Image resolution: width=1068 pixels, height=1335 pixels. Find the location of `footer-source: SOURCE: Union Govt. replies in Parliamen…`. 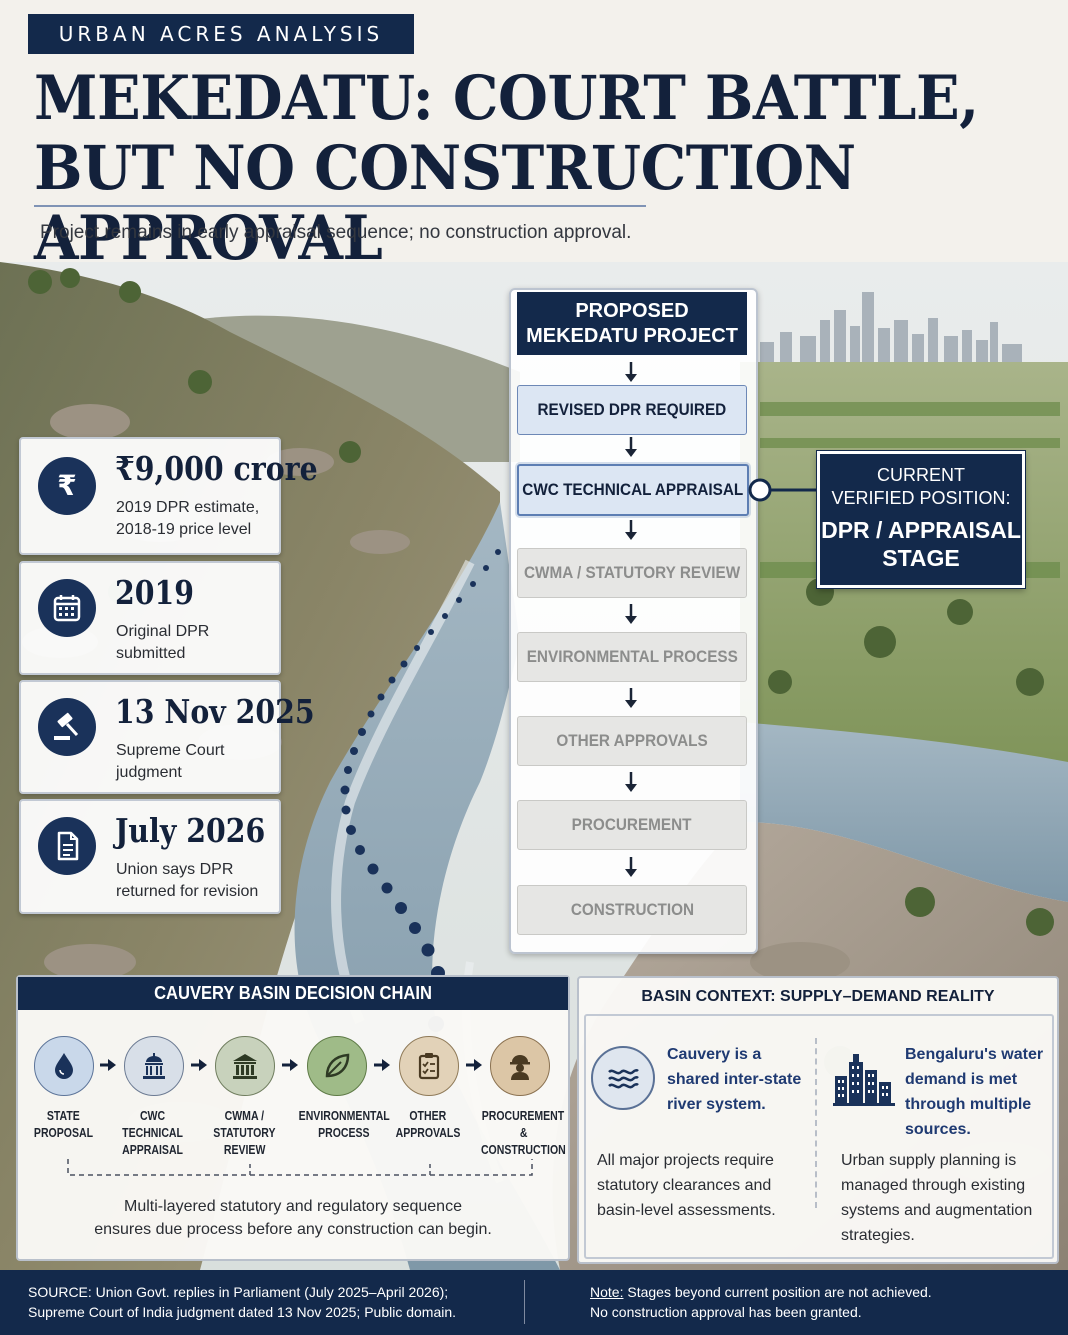

footer-source: SOURCE: Union Govt. replies in Parliamen… is located at coordinates (242, 1302).